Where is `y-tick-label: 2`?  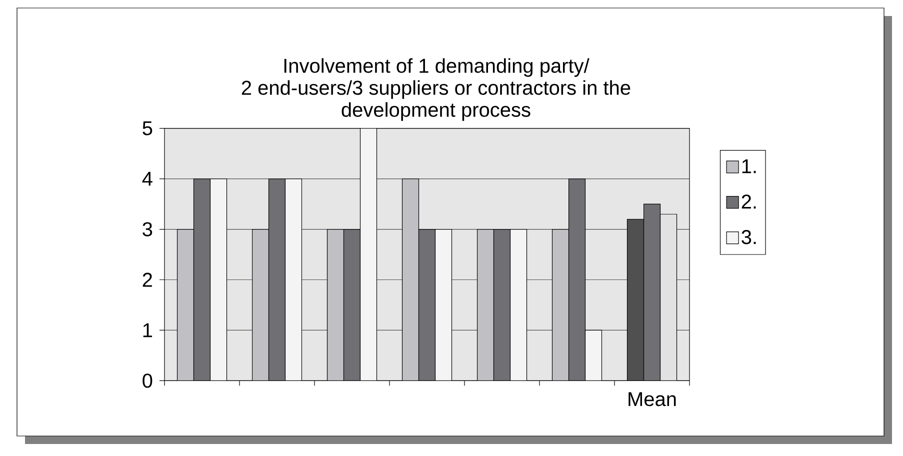
y-tick-label: 2 is located at coordinates (147, 279).